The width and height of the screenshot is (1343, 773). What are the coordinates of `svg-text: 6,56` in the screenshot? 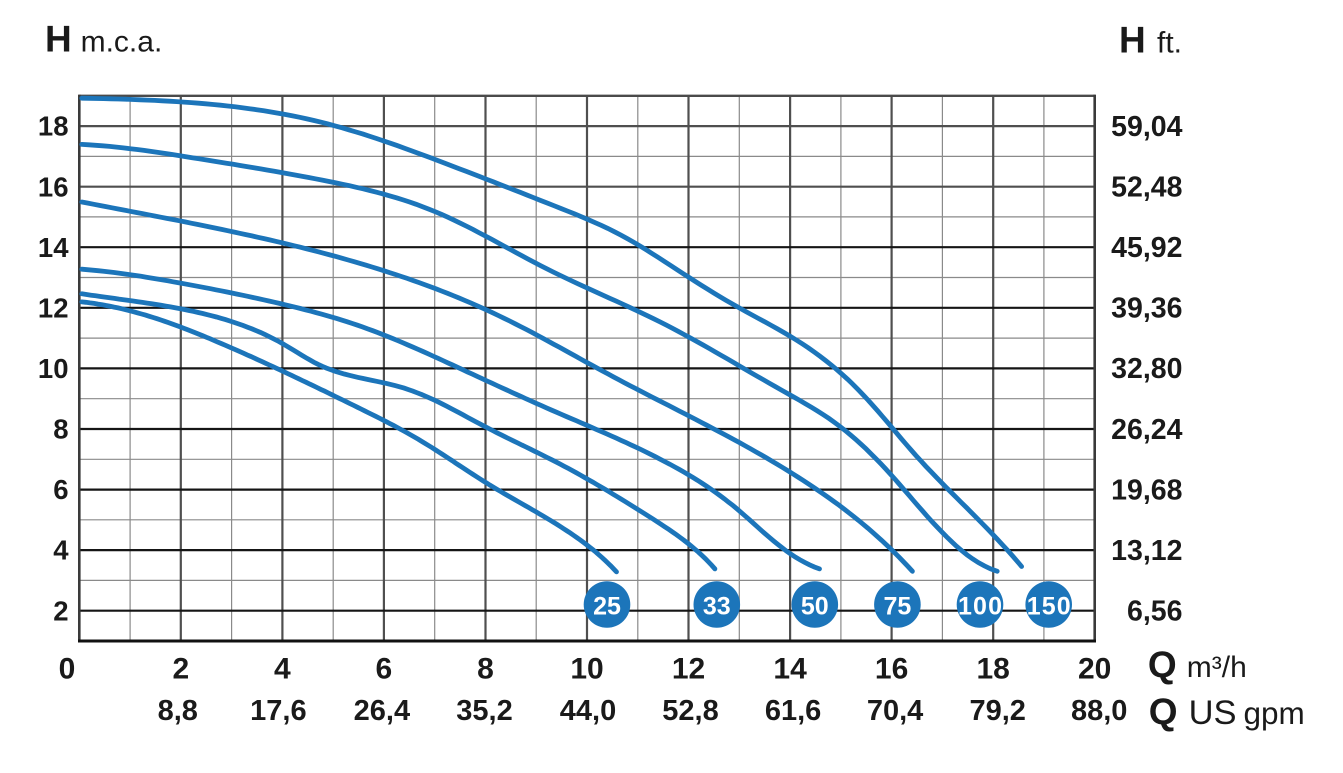 It's located at (1154, 612).